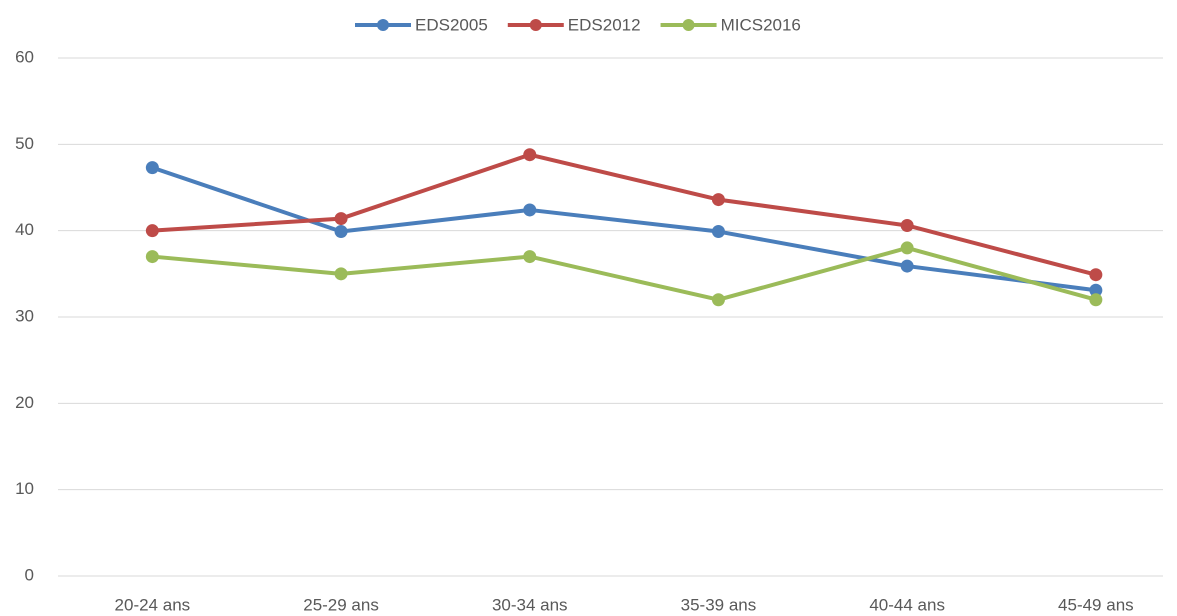  What do you see at coordinates (530, 604) in the screenshot?
I see `x-tick-label: 30-34 ans` at bounding box center [530, 604].